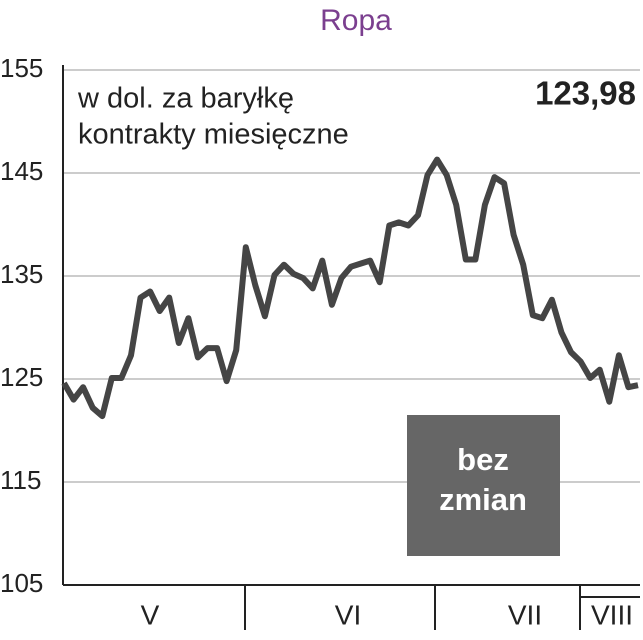 This screenshot has height=640, width=643. I want to click on annotation: zmian, so click(483, 499).